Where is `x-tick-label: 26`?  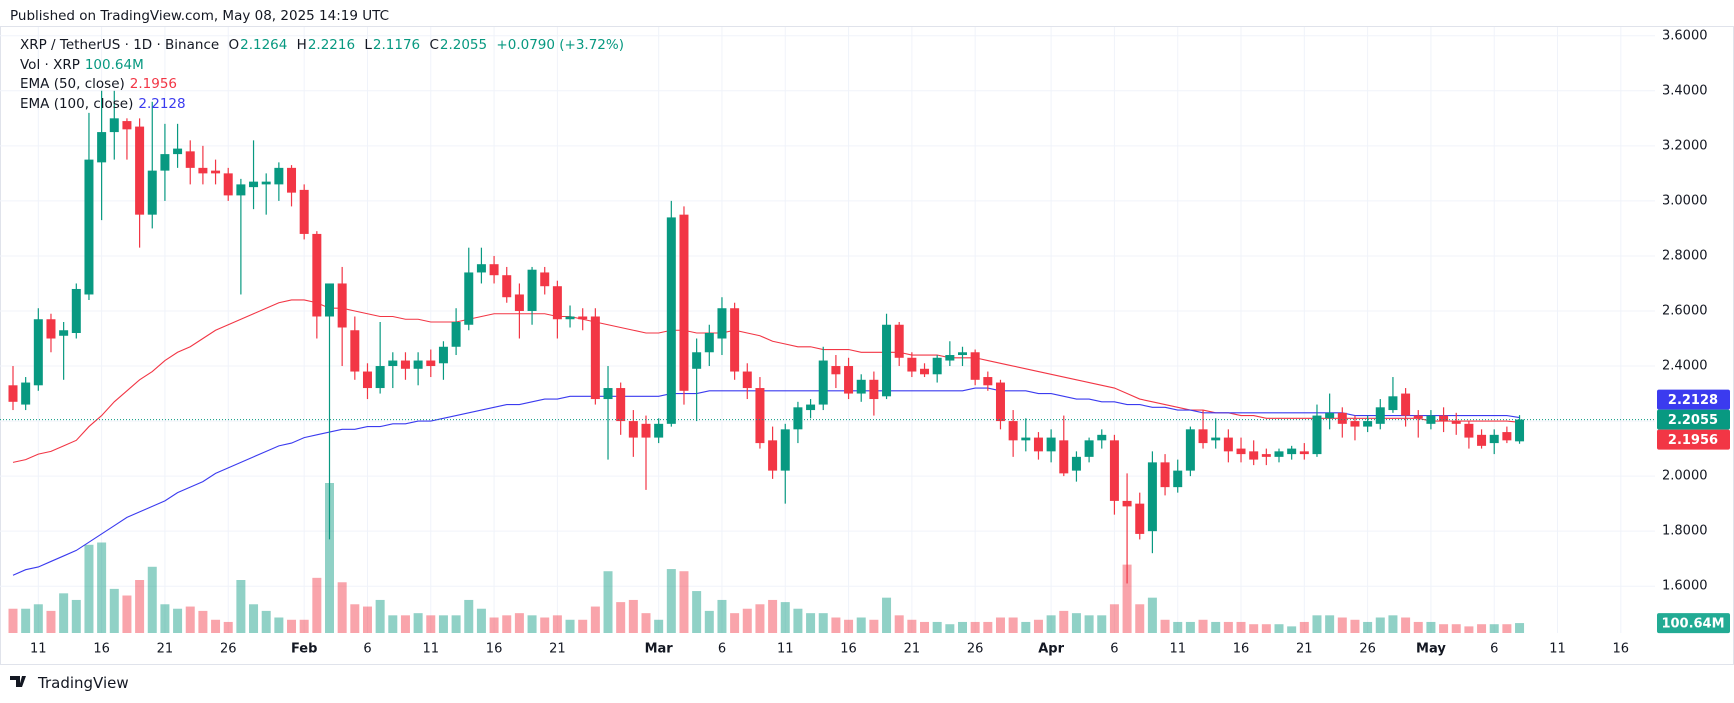 x-tick-label: 26 is located at coordinates (228, 649).